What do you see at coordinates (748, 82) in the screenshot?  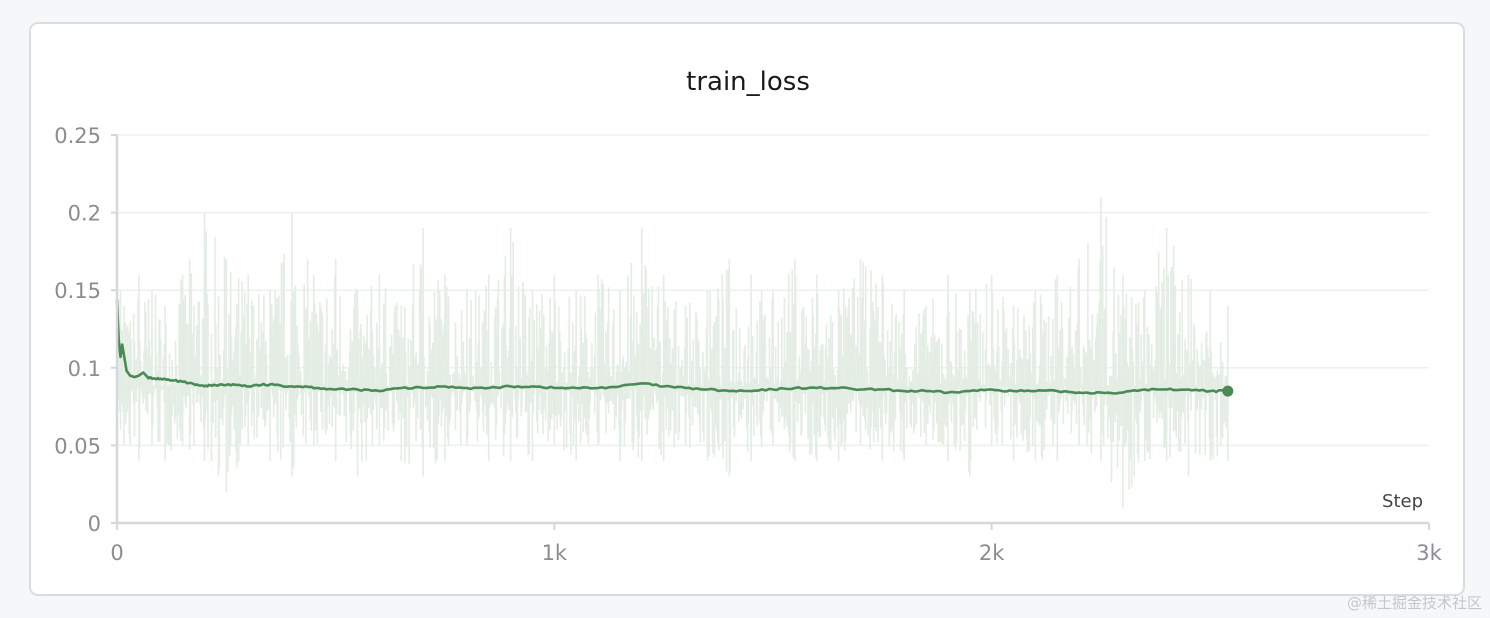 I see `chart-title: train_loss` at bounding box center [748, 82].